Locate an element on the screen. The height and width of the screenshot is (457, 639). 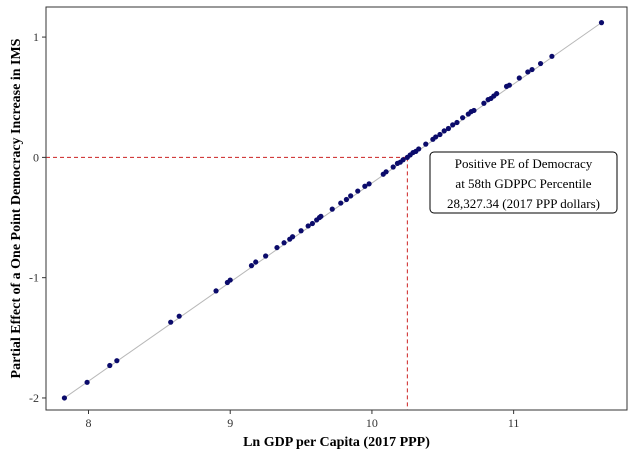
x-tick-label: 8 is located at coordinates (89, 423).